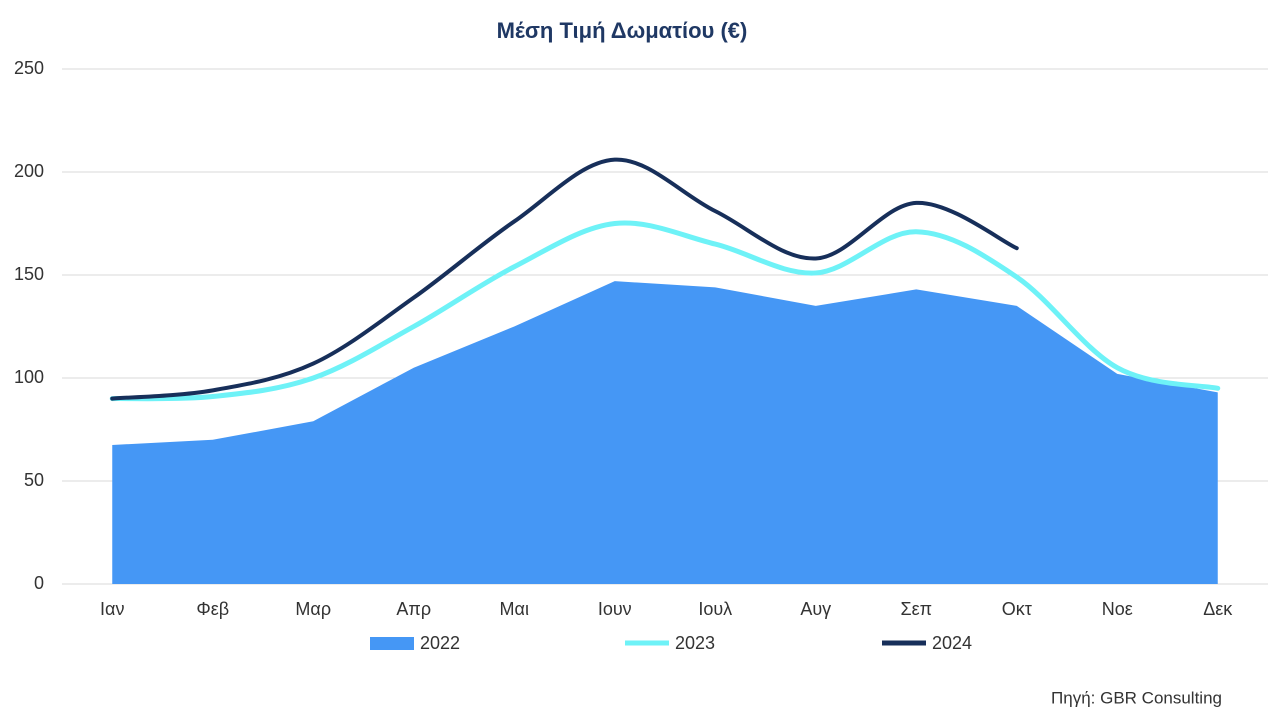 The image size is (1280, 725). I want to click on y-tick-label: 50, so click(34, 480).